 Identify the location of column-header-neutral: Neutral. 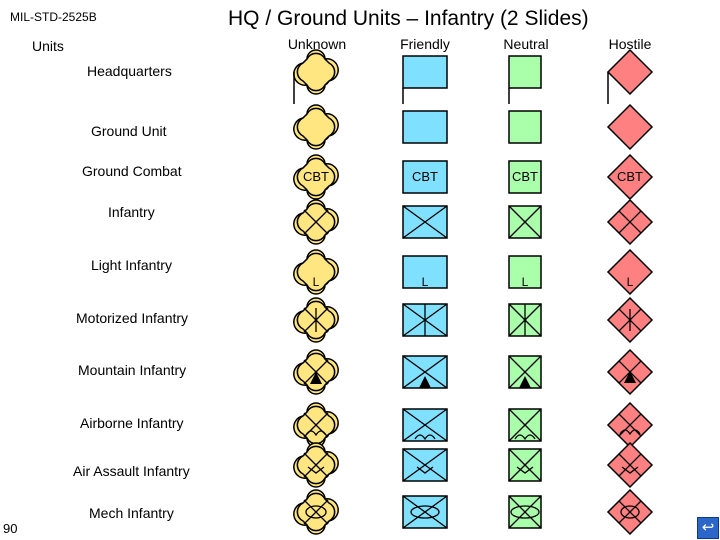
(526, 44).